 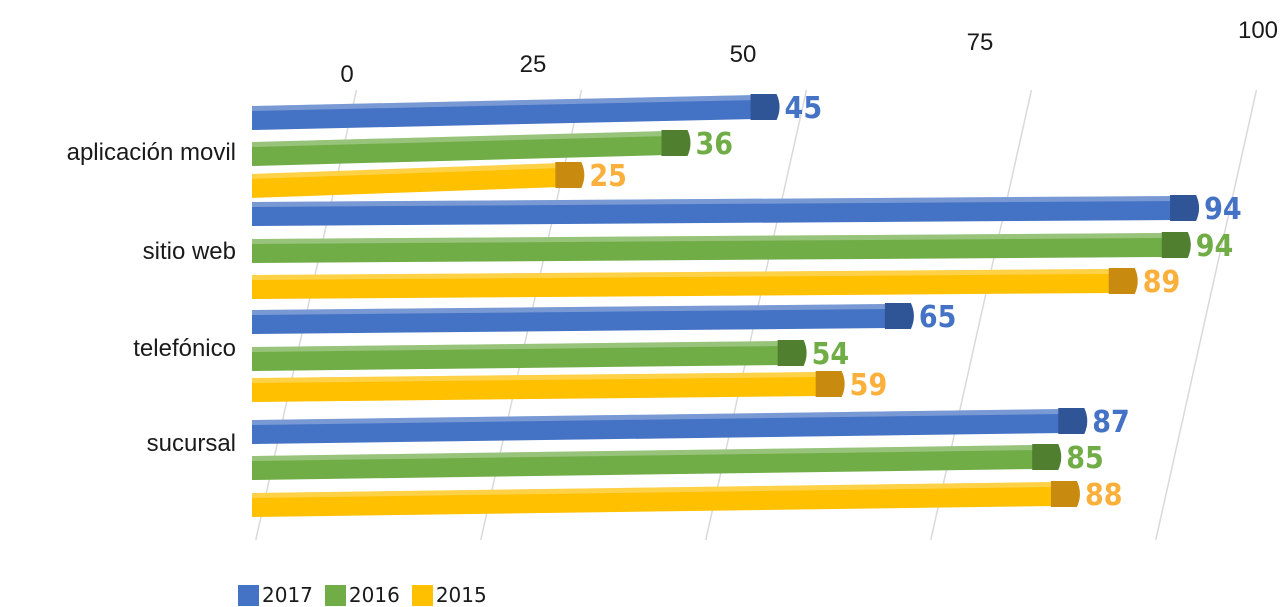 I want to click on data-label: 25, so click(x=608, y=176).